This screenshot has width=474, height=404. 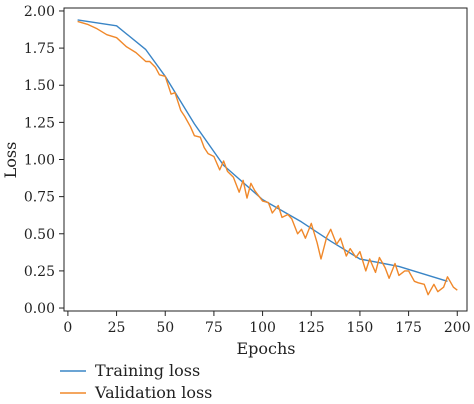 What do you see at coordinates (136, 381) in the screenshot?
I see `legend: Training loss Validation loss` at bounding box center [136, 381].